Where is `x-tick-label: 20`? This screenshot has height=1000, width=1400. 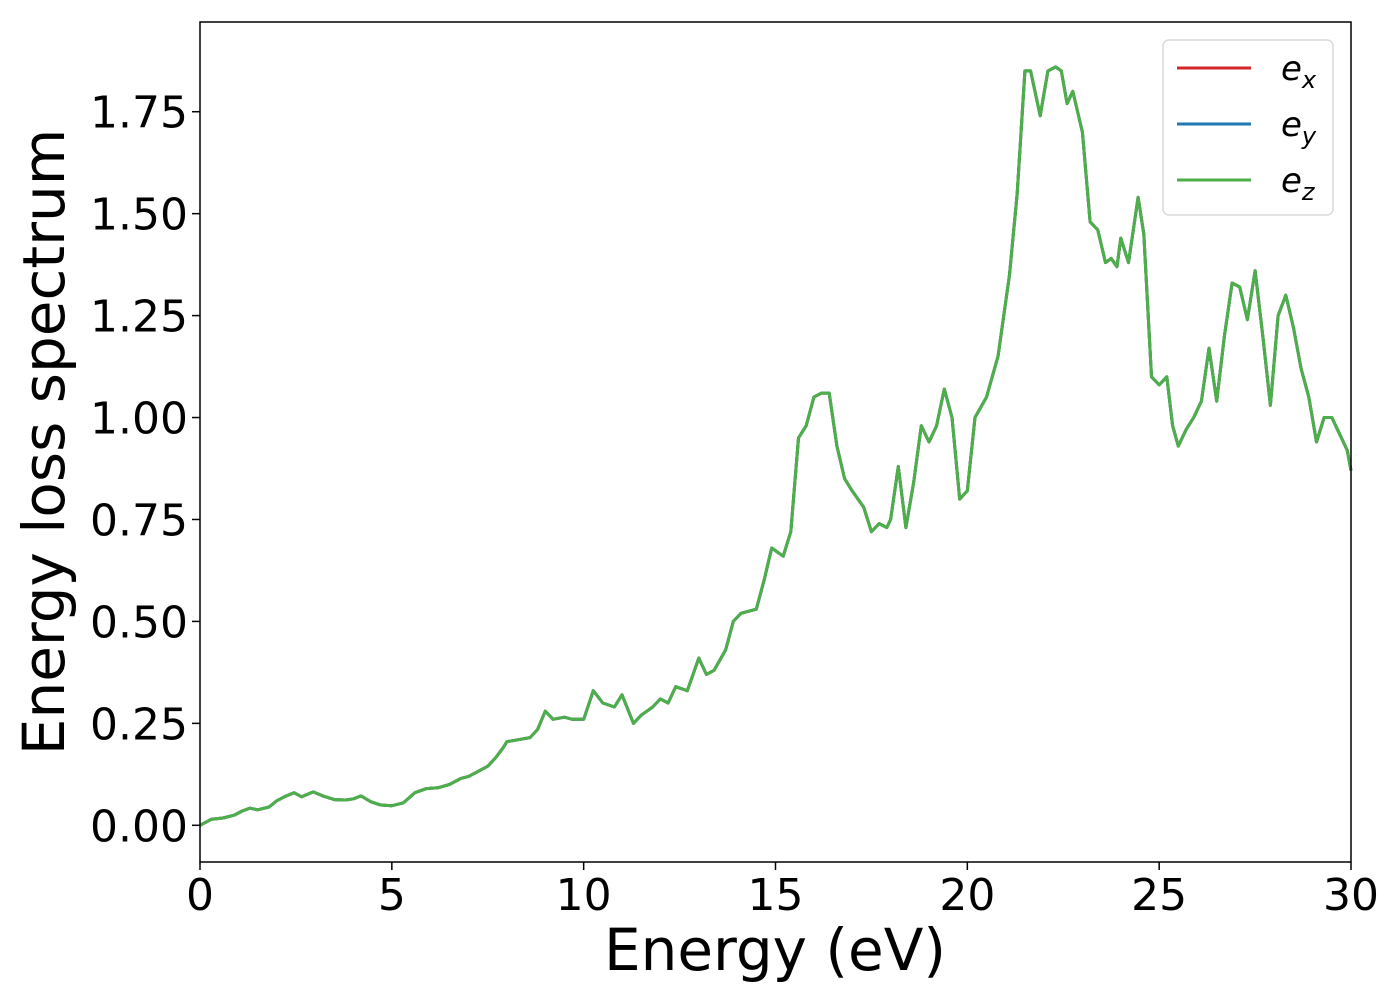 x-tick-label: 20 is located at coordinates (967, 895).